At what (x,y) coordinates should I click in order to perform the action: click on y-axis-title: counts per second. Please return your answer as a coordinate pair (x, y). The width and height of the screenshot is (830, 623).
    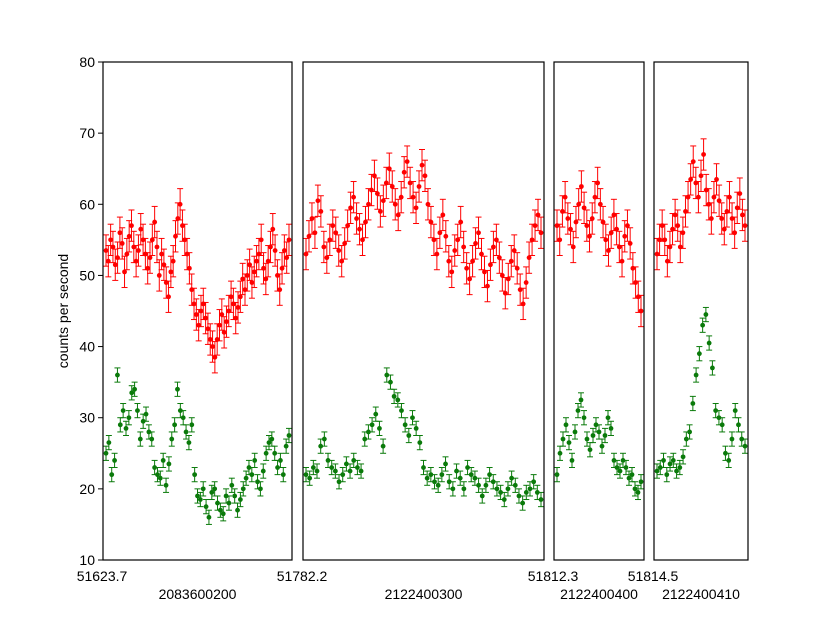
    Looking at the image, I should click on (63, 311).